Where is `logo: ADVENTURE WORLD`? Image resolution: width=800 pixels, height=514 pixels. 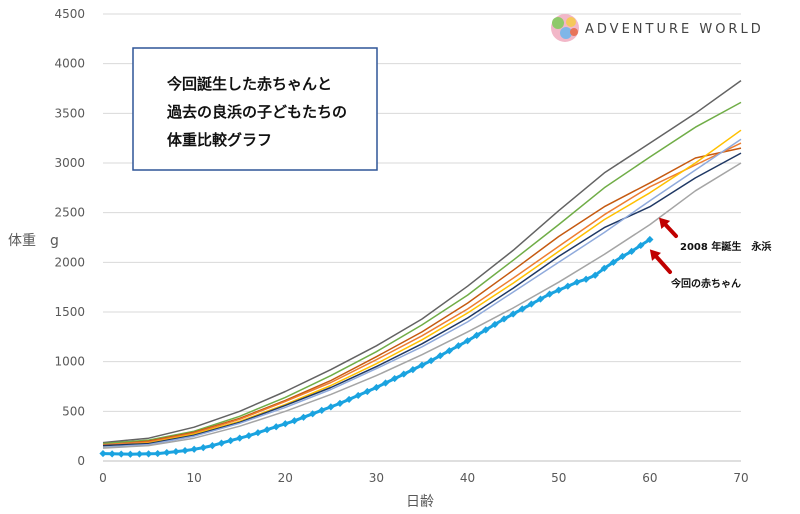 logo: ADVENTURE WORLD is located at coordinates (657, 28).